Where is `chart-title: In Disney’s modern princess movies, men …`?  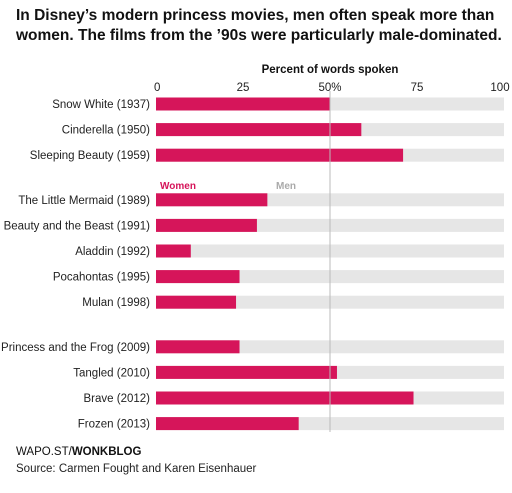 chart-title: In Disney’s modern princess movies, men … is located at coordinates (259, 25).